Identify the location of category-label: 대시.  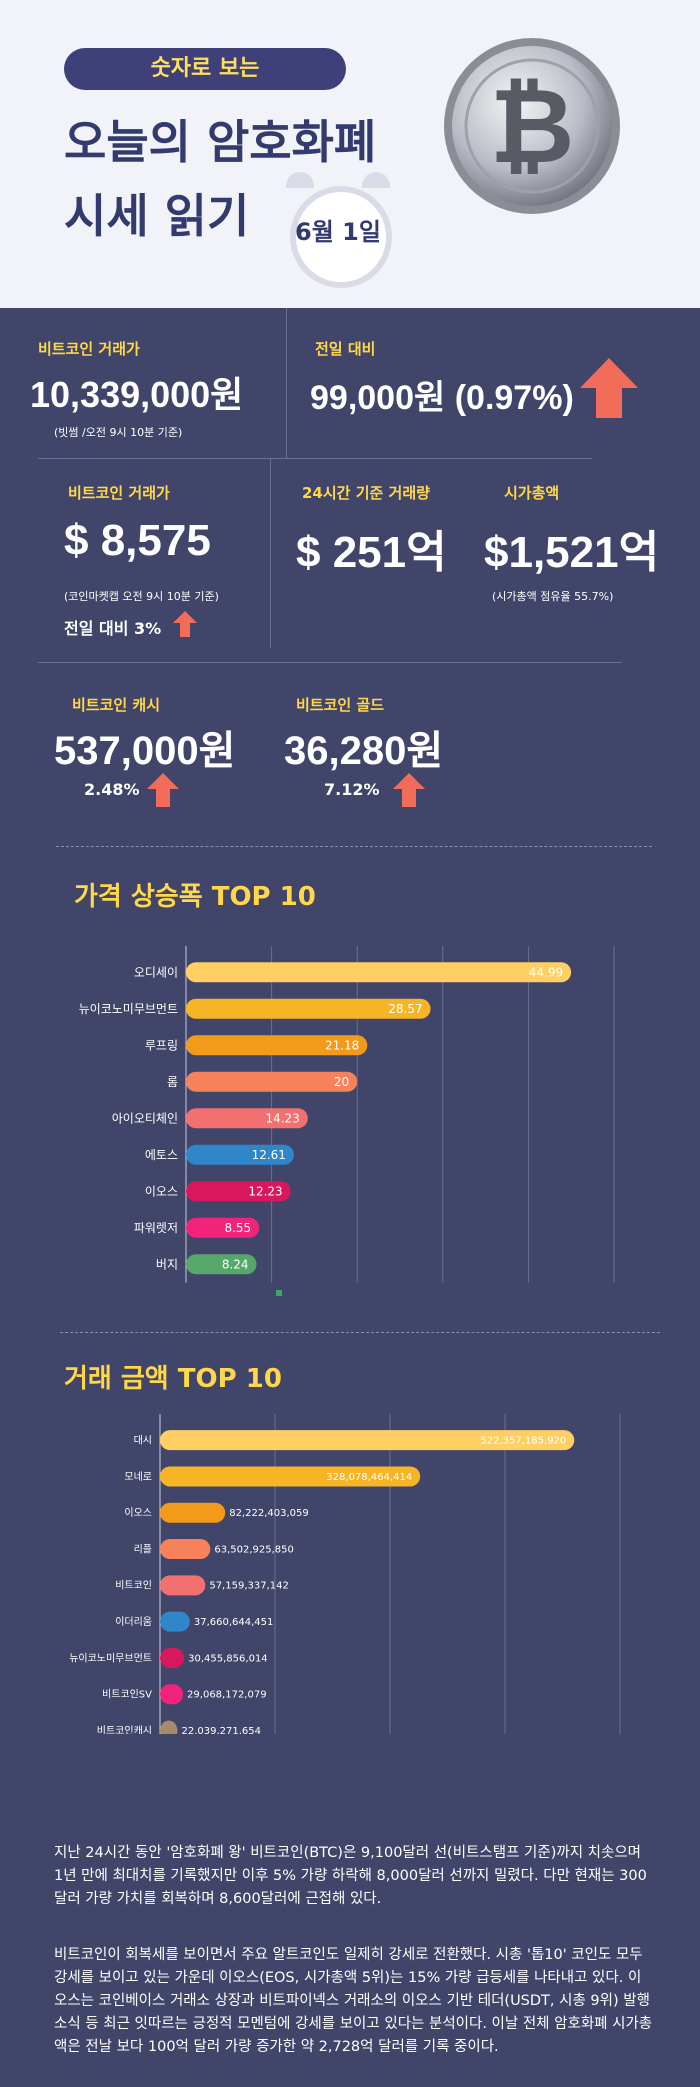
(143, 1440).